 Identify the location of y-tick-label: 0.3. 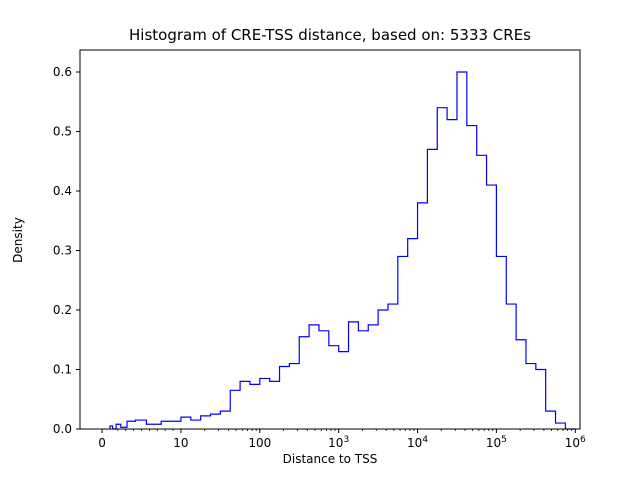
(62, 251).